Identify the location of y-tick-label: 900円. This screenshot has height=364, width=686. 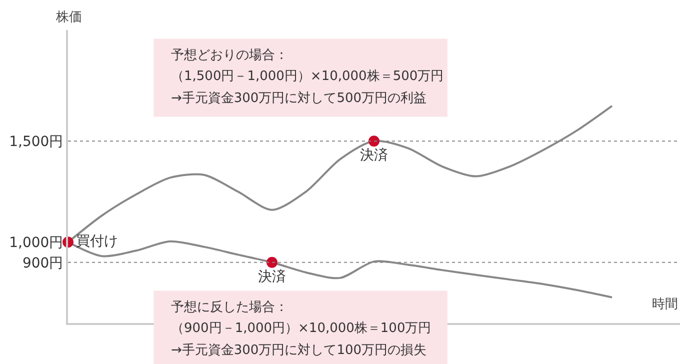
(43, 263).